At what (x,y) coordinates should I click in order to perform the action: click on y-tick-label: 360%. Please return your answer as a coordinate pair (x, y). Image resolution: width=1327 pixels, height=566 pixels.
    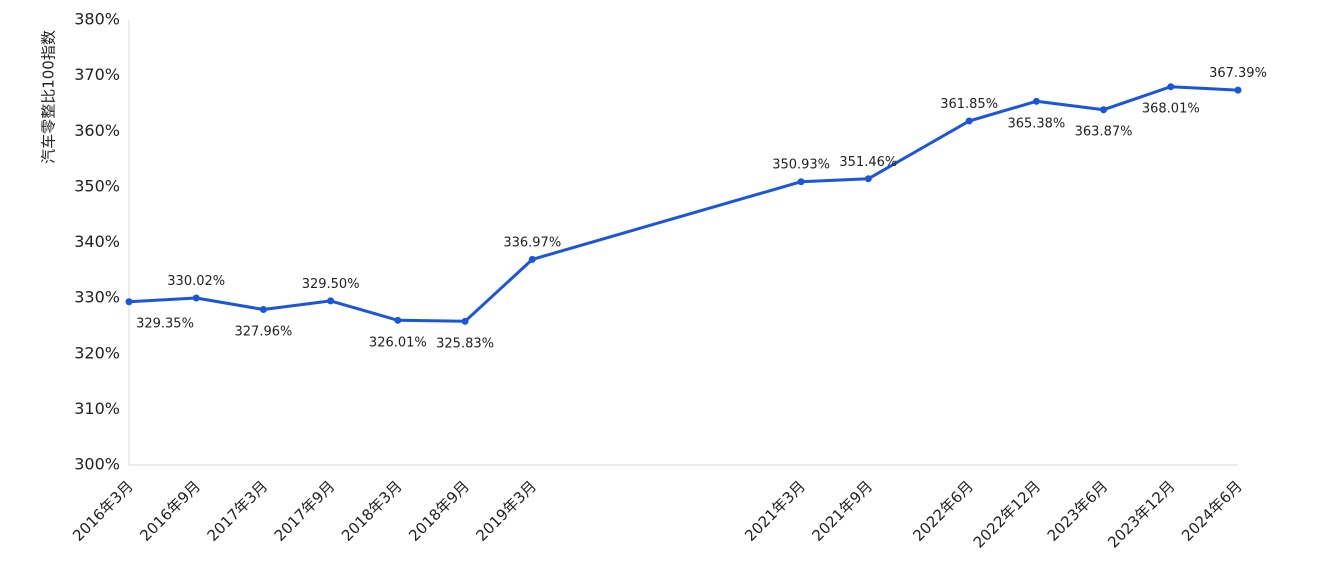
    Looking at the image, I should click on (97, 130).